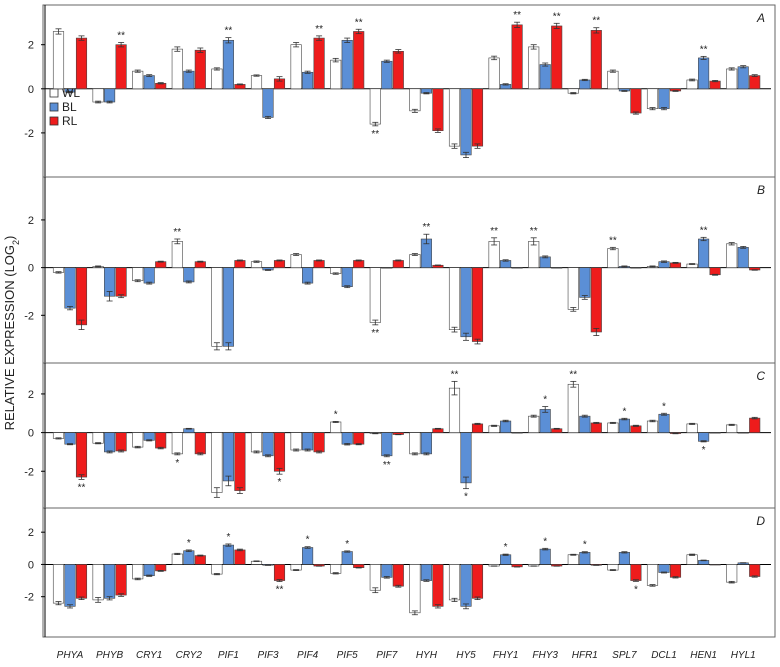  I want to click on legend-label-WL: WL, so click(71, 93).